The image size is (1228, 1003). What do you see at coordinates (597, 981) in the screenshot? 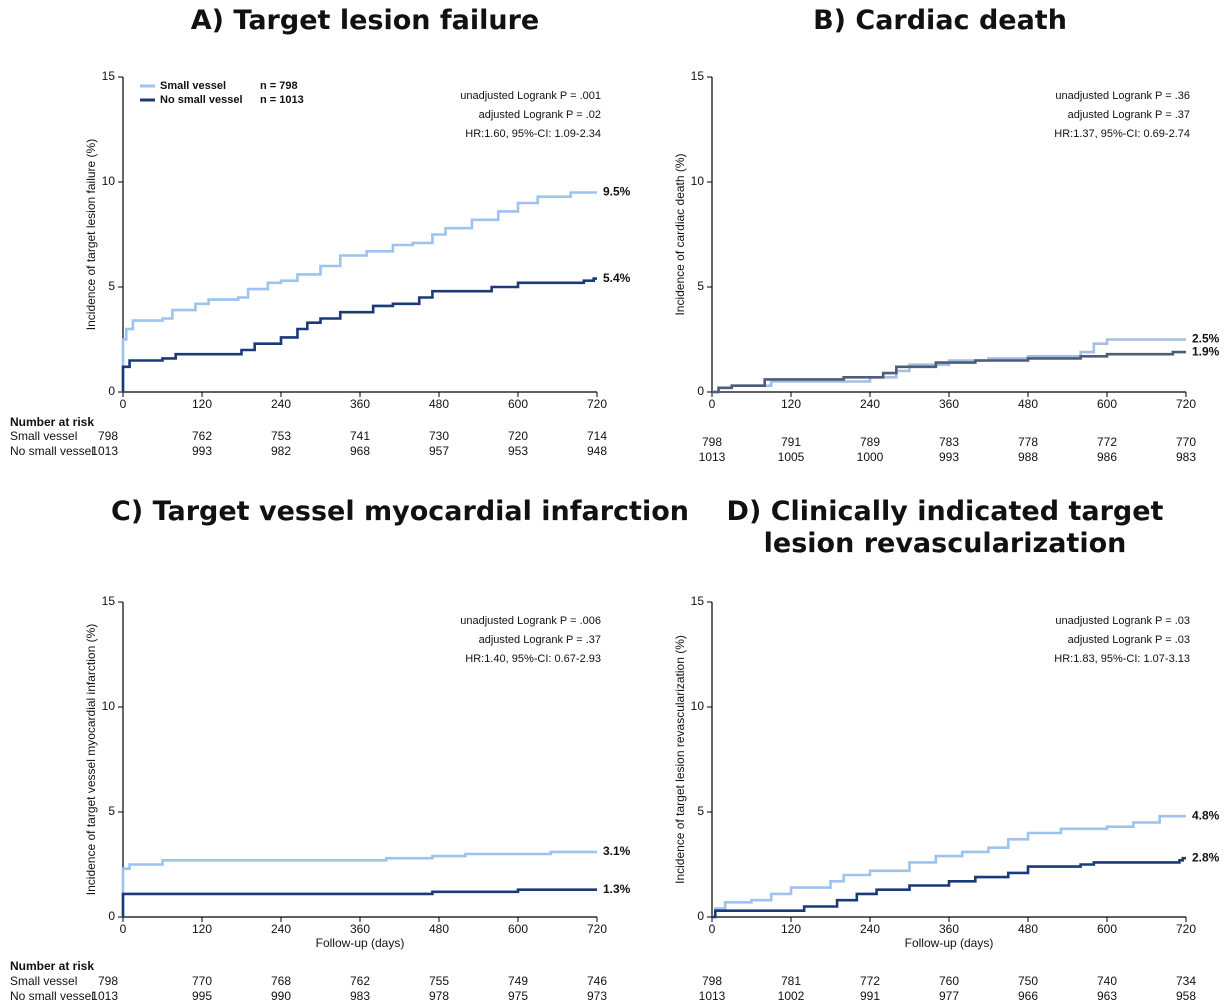
I see `risk-value: 746` at bounding box center [597, 981].